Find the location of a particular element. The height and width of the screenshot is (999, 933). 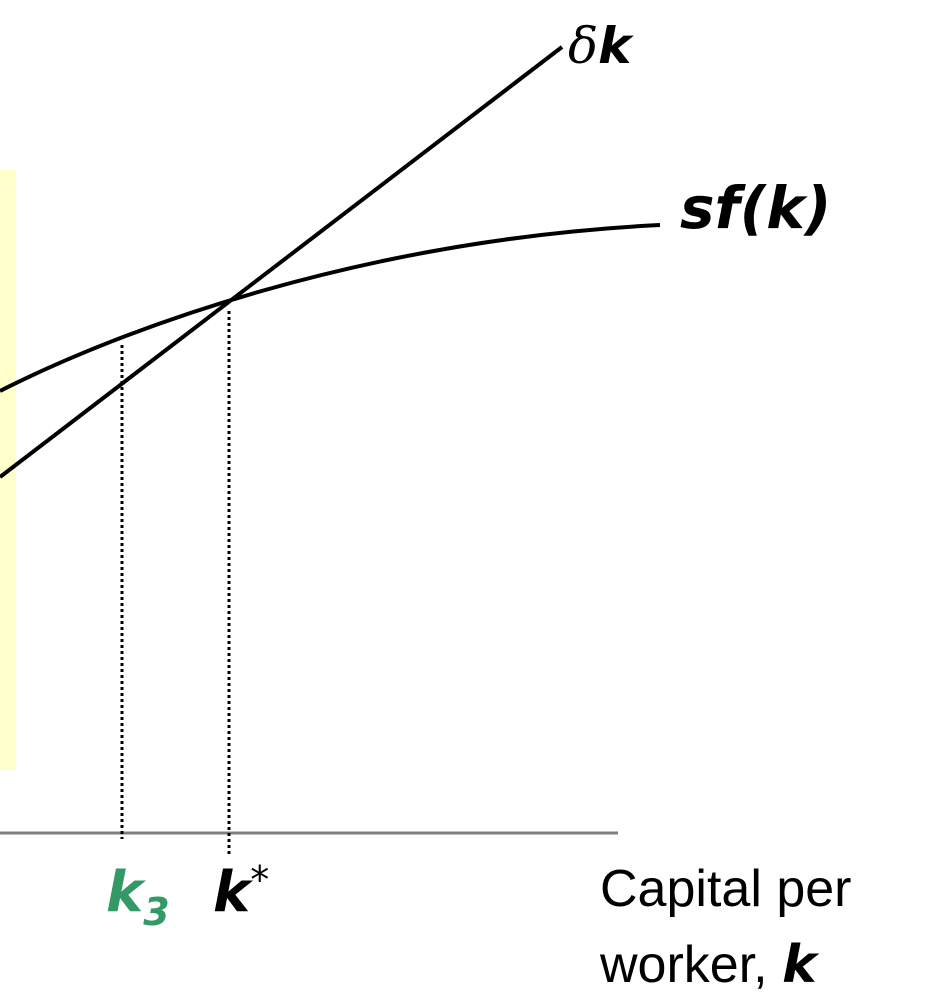

x-axis-label-var: k is located at coordinates (801, 965).